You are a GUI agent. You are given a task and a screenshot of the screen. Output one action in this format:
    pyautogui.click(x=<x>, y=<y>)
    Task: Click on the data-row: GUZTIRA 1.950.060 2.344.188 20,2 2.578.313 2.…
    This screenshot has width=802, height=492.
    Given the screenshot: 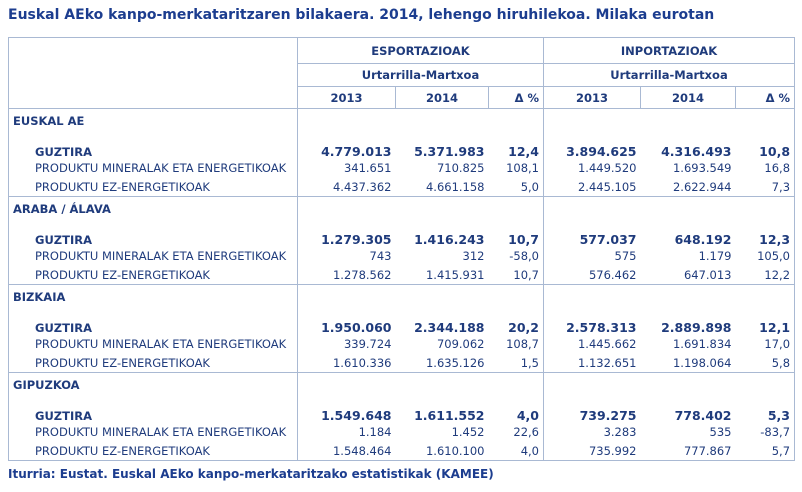 What is the action you would take?
    pyautogui.click(x=402, y=321)
    